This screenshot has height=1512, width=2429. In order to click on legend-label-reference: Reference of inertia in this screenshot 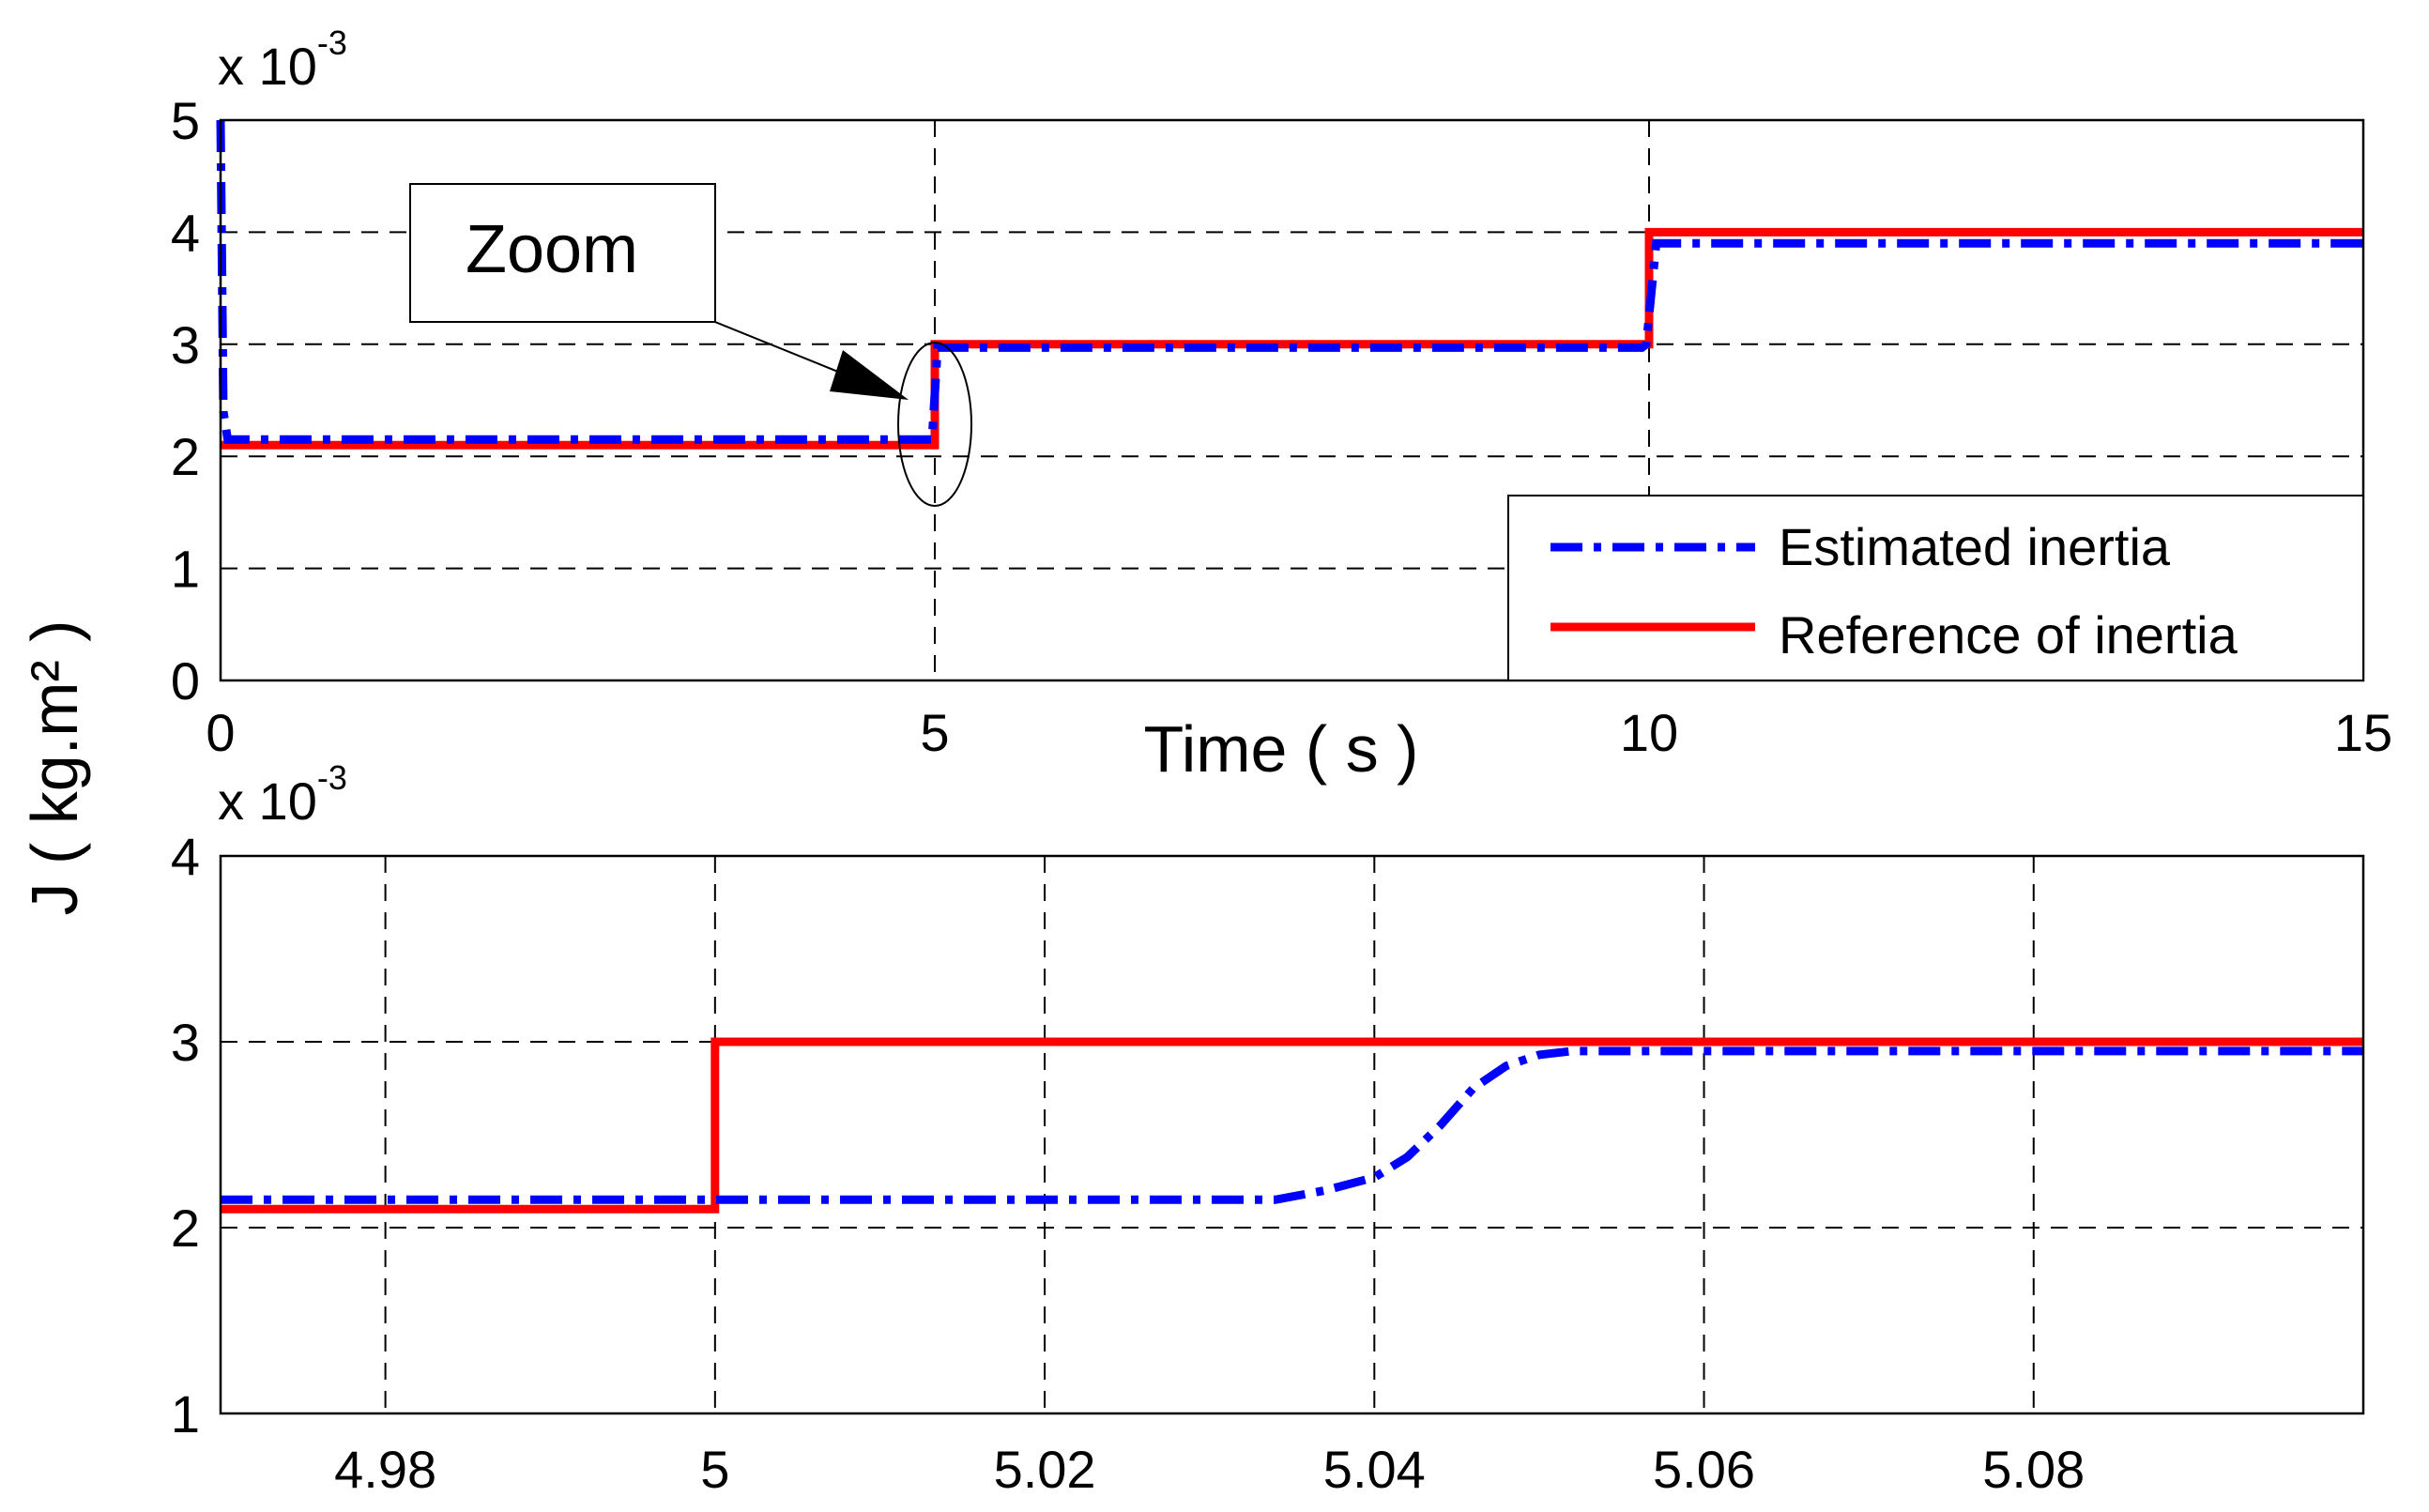, I will do `click(2009, 634)`.